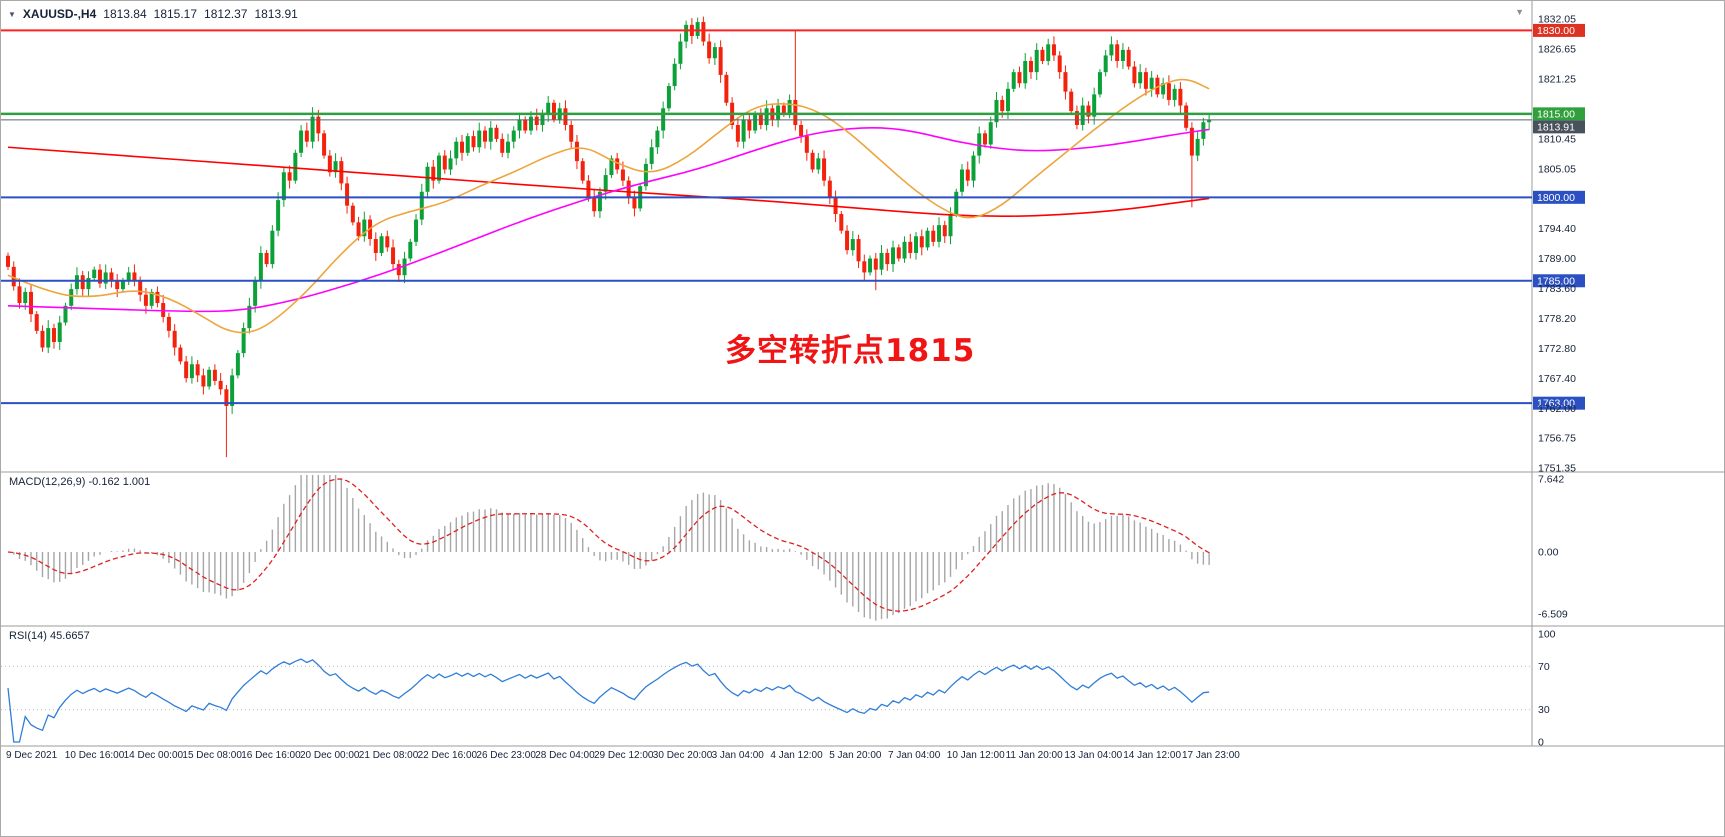 The image size is (1725, 837). What do you see at coordinates (1035, 755) in the screenshot?
I see `time-axis-label: 11 Jan 20:00` at bounding box center [1035, 755].